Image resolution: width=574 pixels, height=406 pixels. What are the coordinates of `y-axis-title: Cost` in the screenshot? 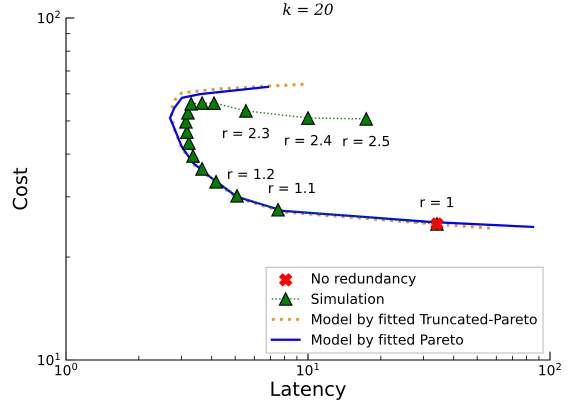 It's located at (20, 189).